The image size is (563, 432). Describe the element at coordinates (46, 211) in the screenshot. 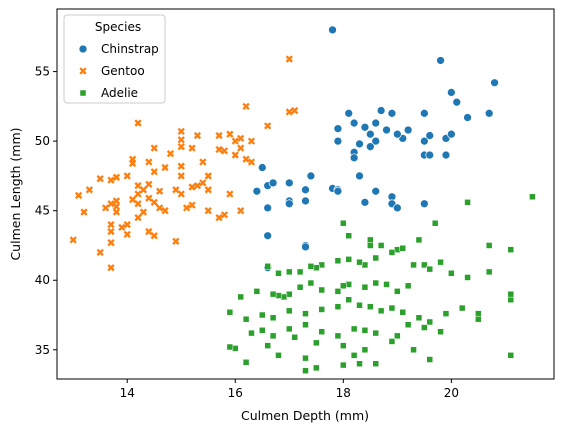

I see `y-axis-ticks: 35 40 45 50 55` at that location.